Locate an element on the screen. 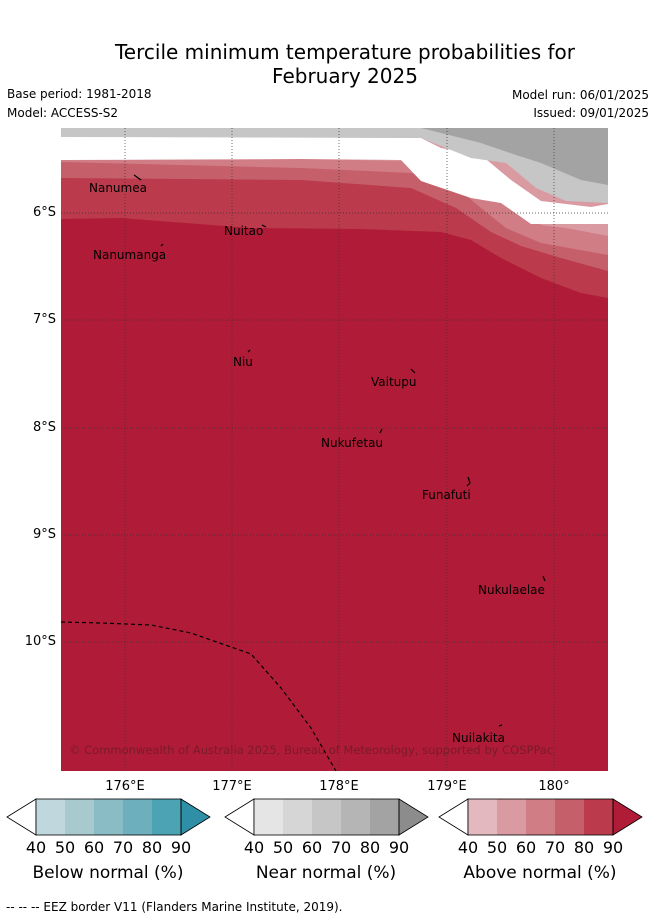 This screenshot has width=655, height=919. below-normal-min-arrow is located at coordinates (21, 817).